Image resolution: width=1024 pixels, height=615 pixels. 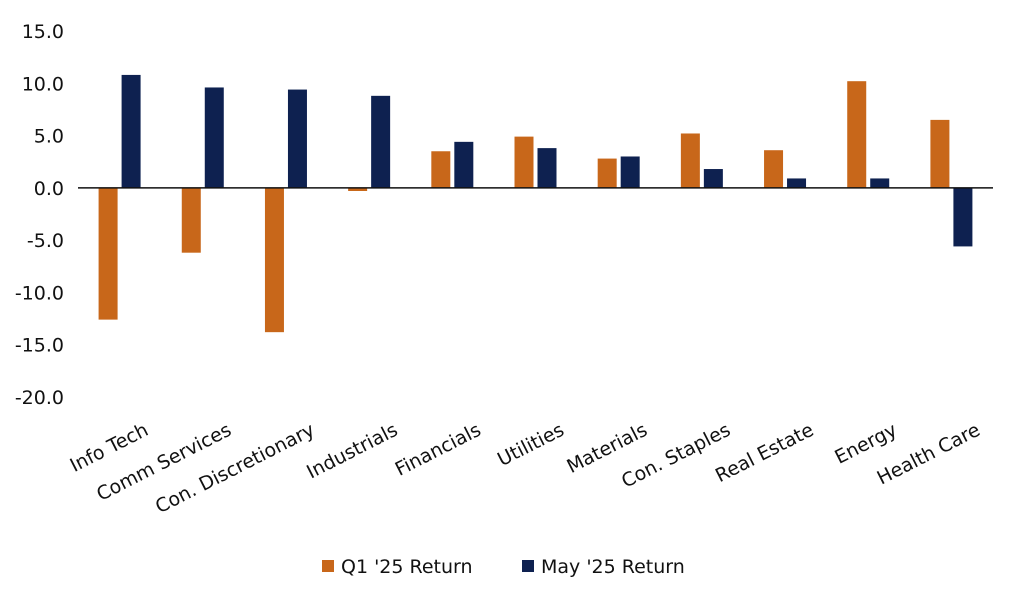 I want to click on y-tick-label: 0.0, so click(x=49, y=189).